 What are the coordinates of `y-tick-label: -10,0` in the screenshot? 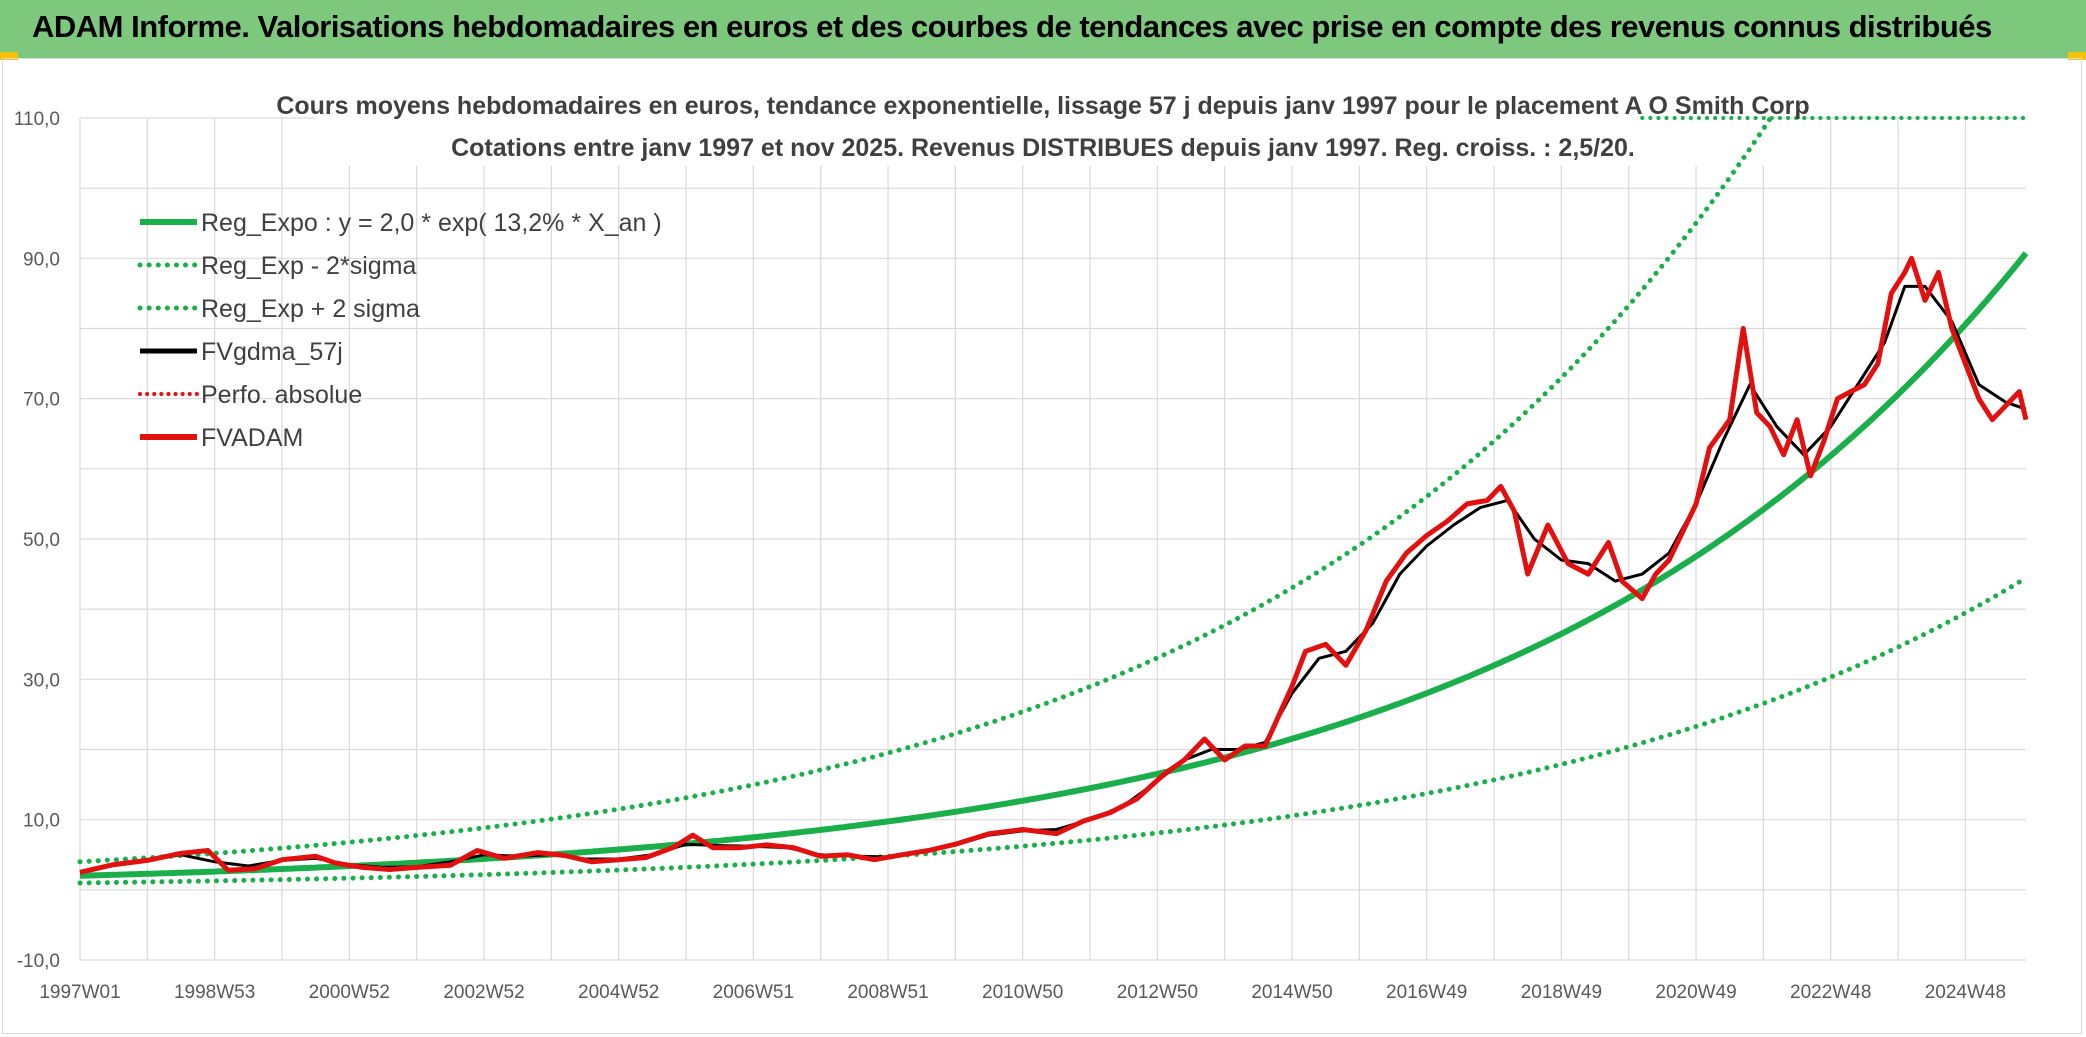 It's located at (38, 961).